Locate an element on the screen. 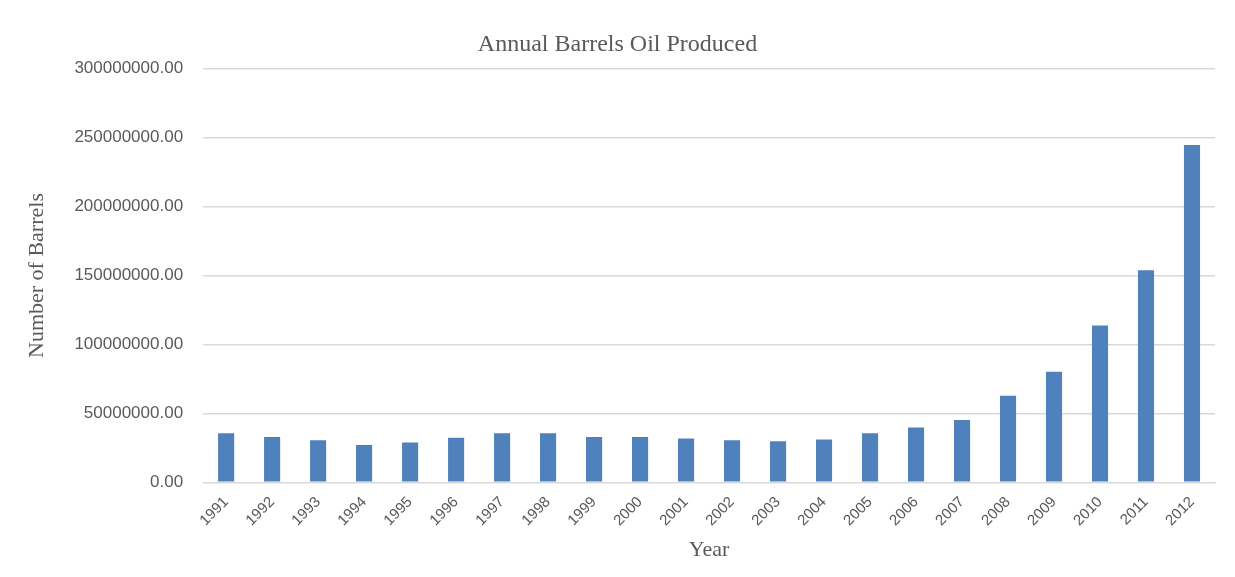  chart-title: Annual Barrels Oil Produced is located at coordinates (617, 42).